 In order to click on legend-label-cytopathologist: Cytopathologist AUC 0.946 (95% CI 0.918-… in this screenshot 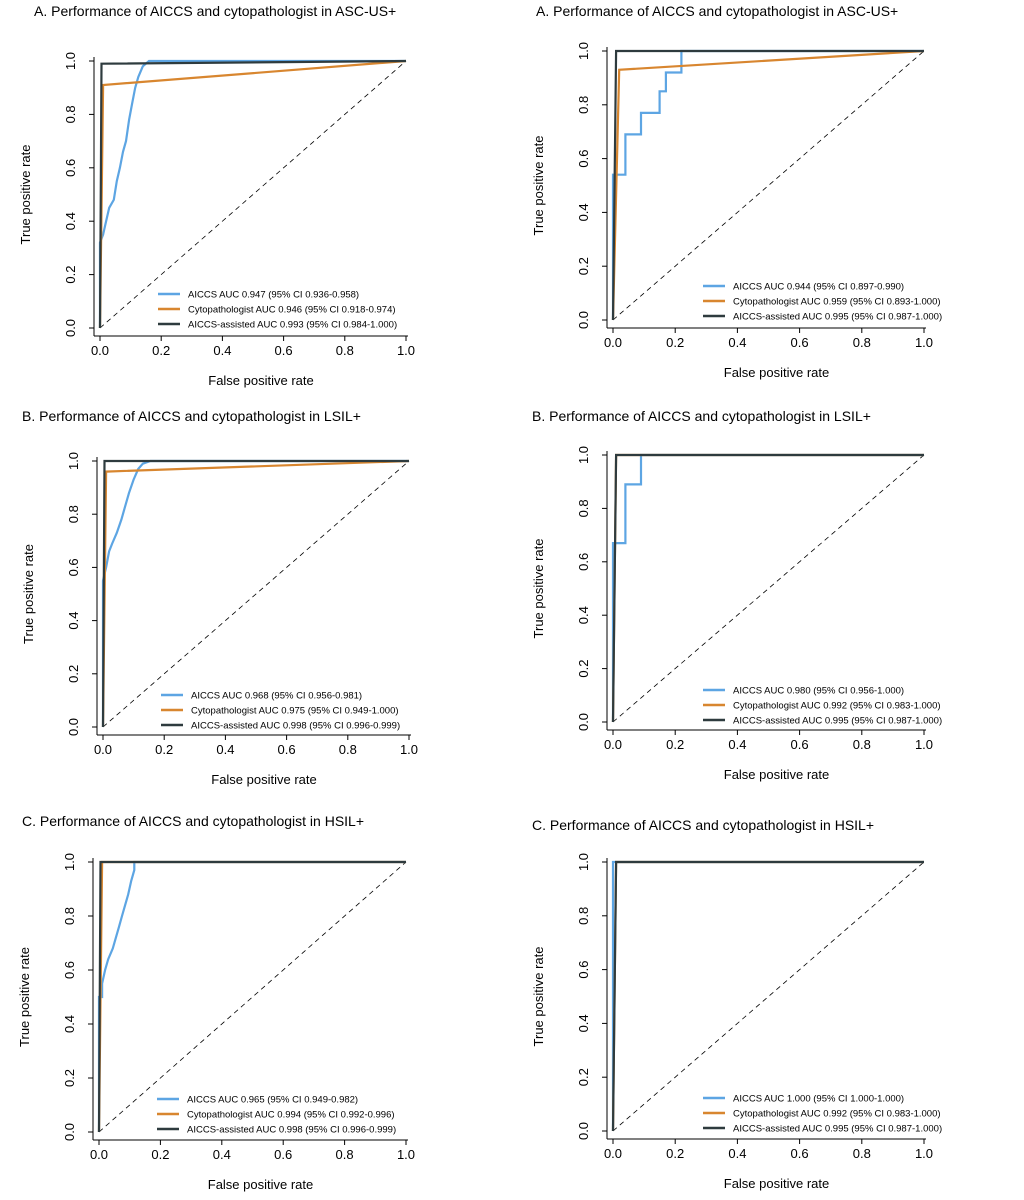, I will do `click(292, 310)`.